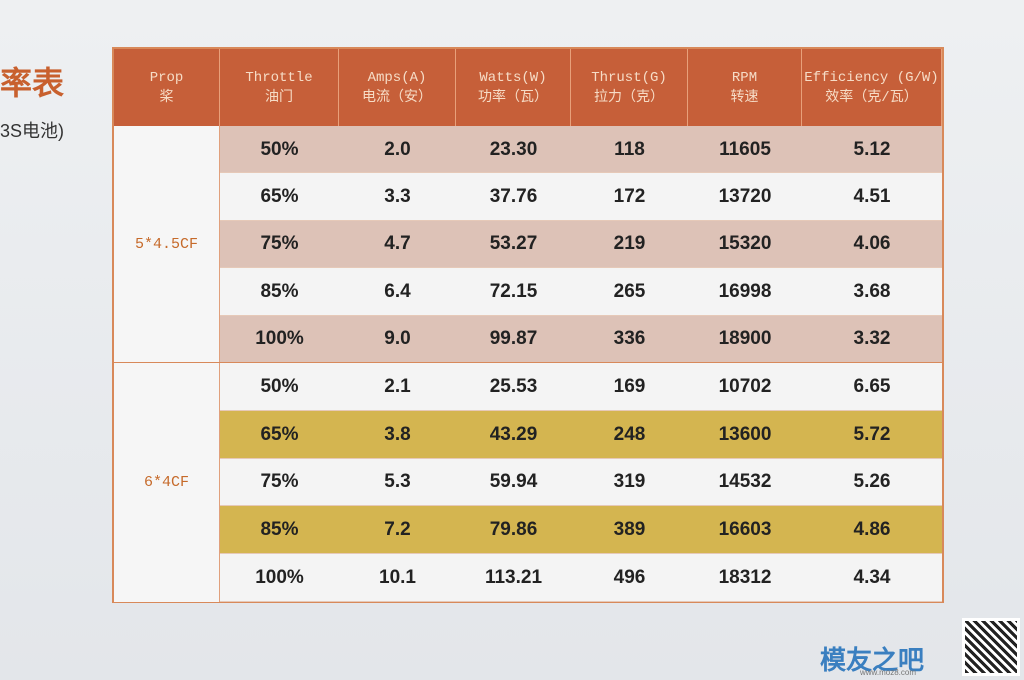 The height and width of the screenshot is (680, 1024). I want to click on table-cell: 3.68, so click(872, 291).